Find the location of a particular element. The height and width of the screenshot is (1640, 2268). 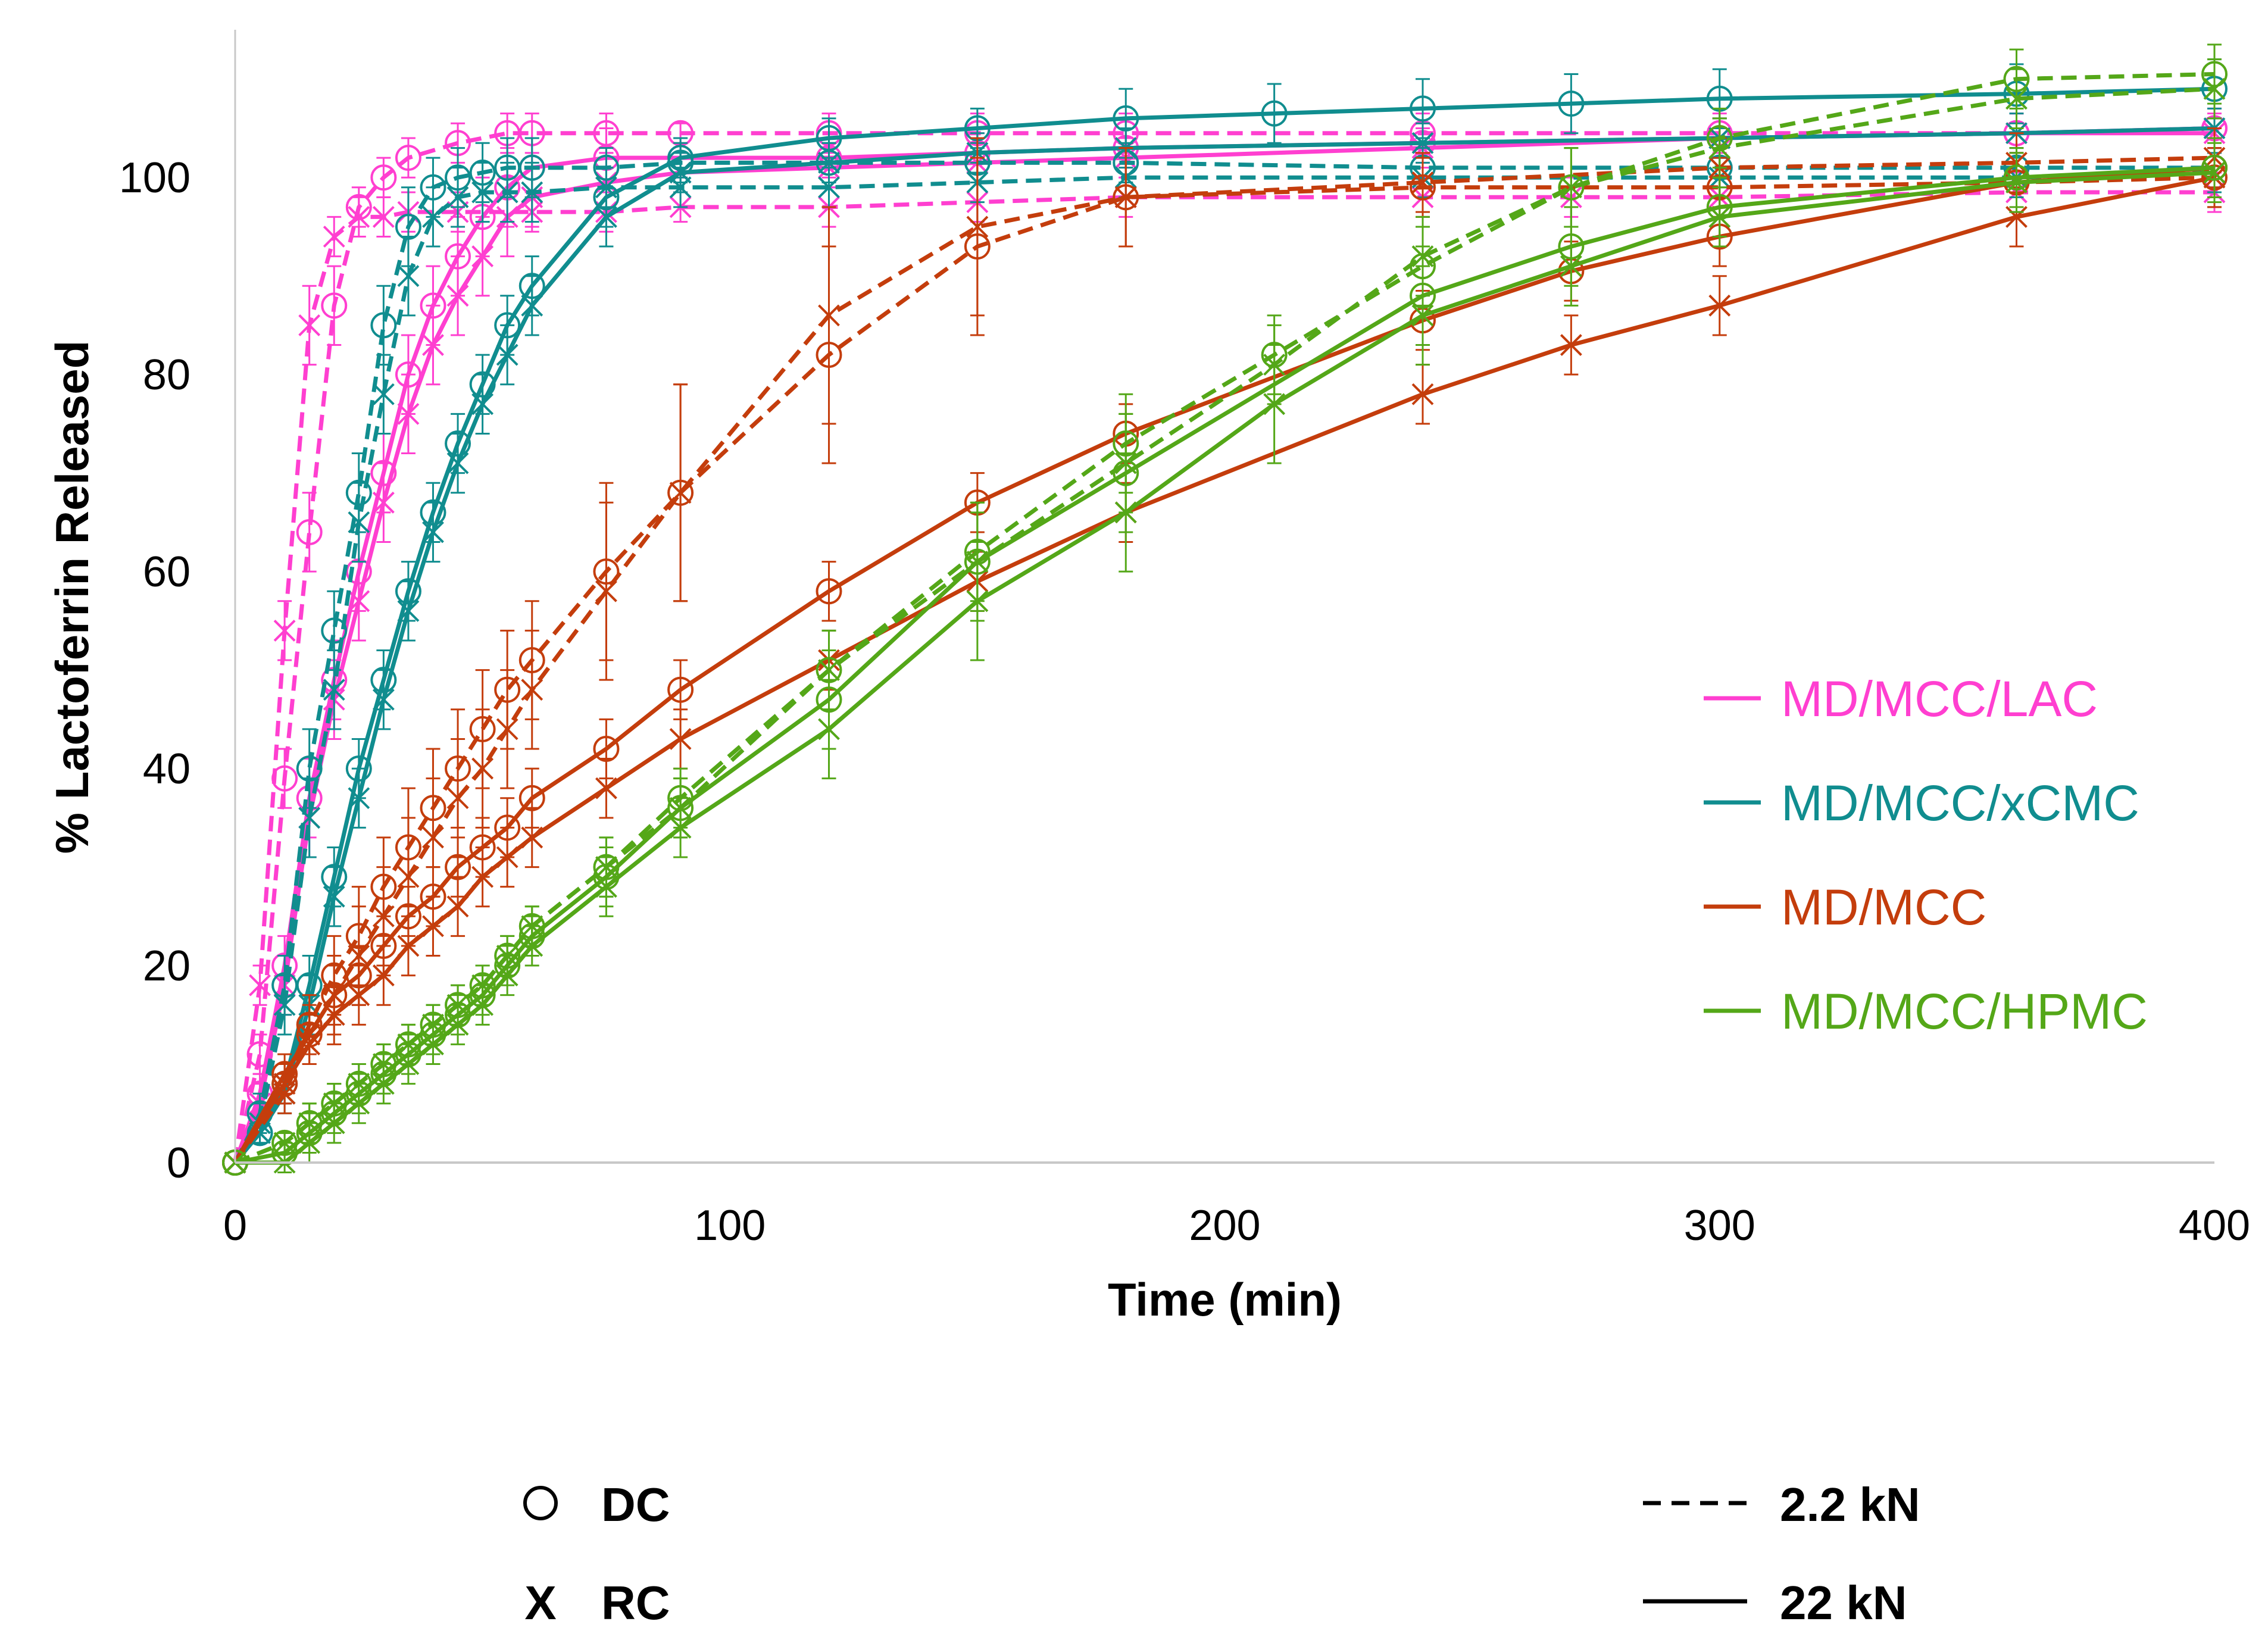

line-key-item: 22 kN is located at coordinates (1775, 1602).